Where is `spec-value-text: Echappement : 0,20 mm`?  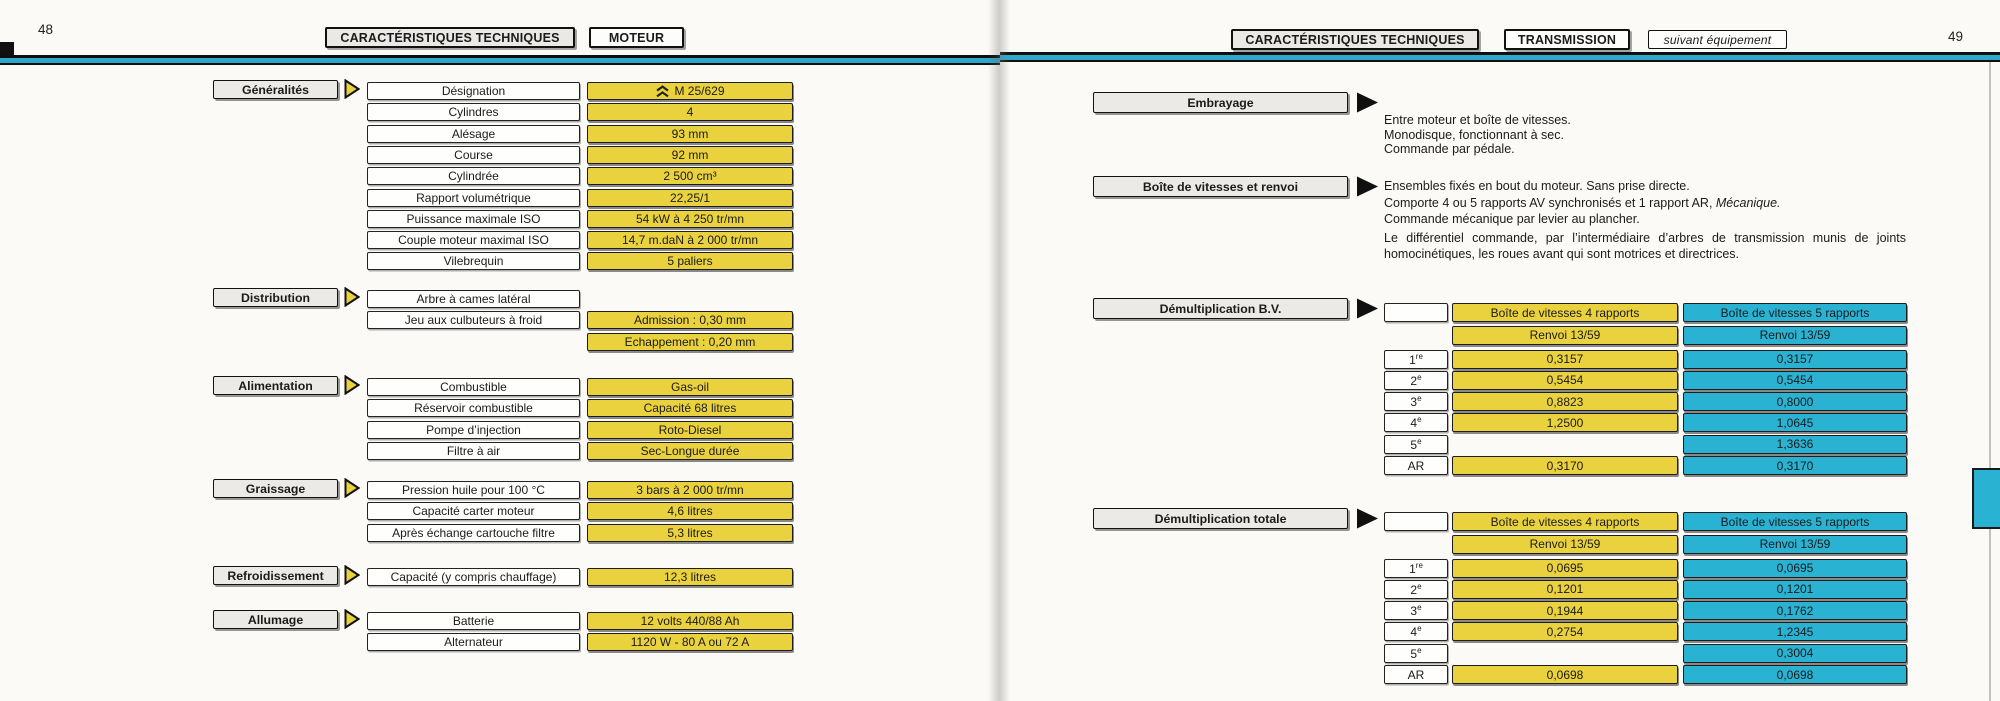
spec-value-text: Echappement : 0,20 mm is located at coordinates (690, 341).